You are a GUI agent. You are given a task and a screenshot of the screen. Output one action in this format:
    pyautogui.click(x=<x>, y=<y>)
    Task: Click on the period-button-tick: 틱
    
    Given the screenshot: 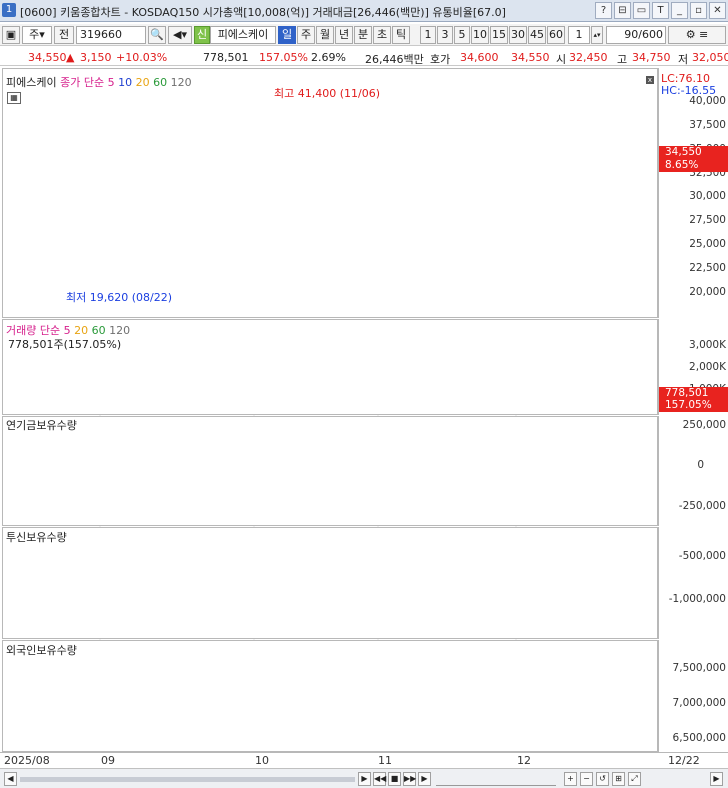 What is the action you would take?
    pyautogui.click(x=401, y=35)
    